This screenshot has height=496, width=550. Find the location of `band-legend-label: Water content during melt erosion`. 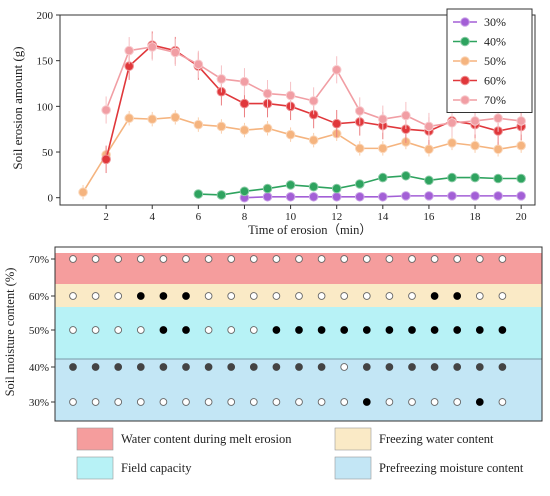

band-legend-label: Water content during melt erosion is located at coordinates (206, 439).